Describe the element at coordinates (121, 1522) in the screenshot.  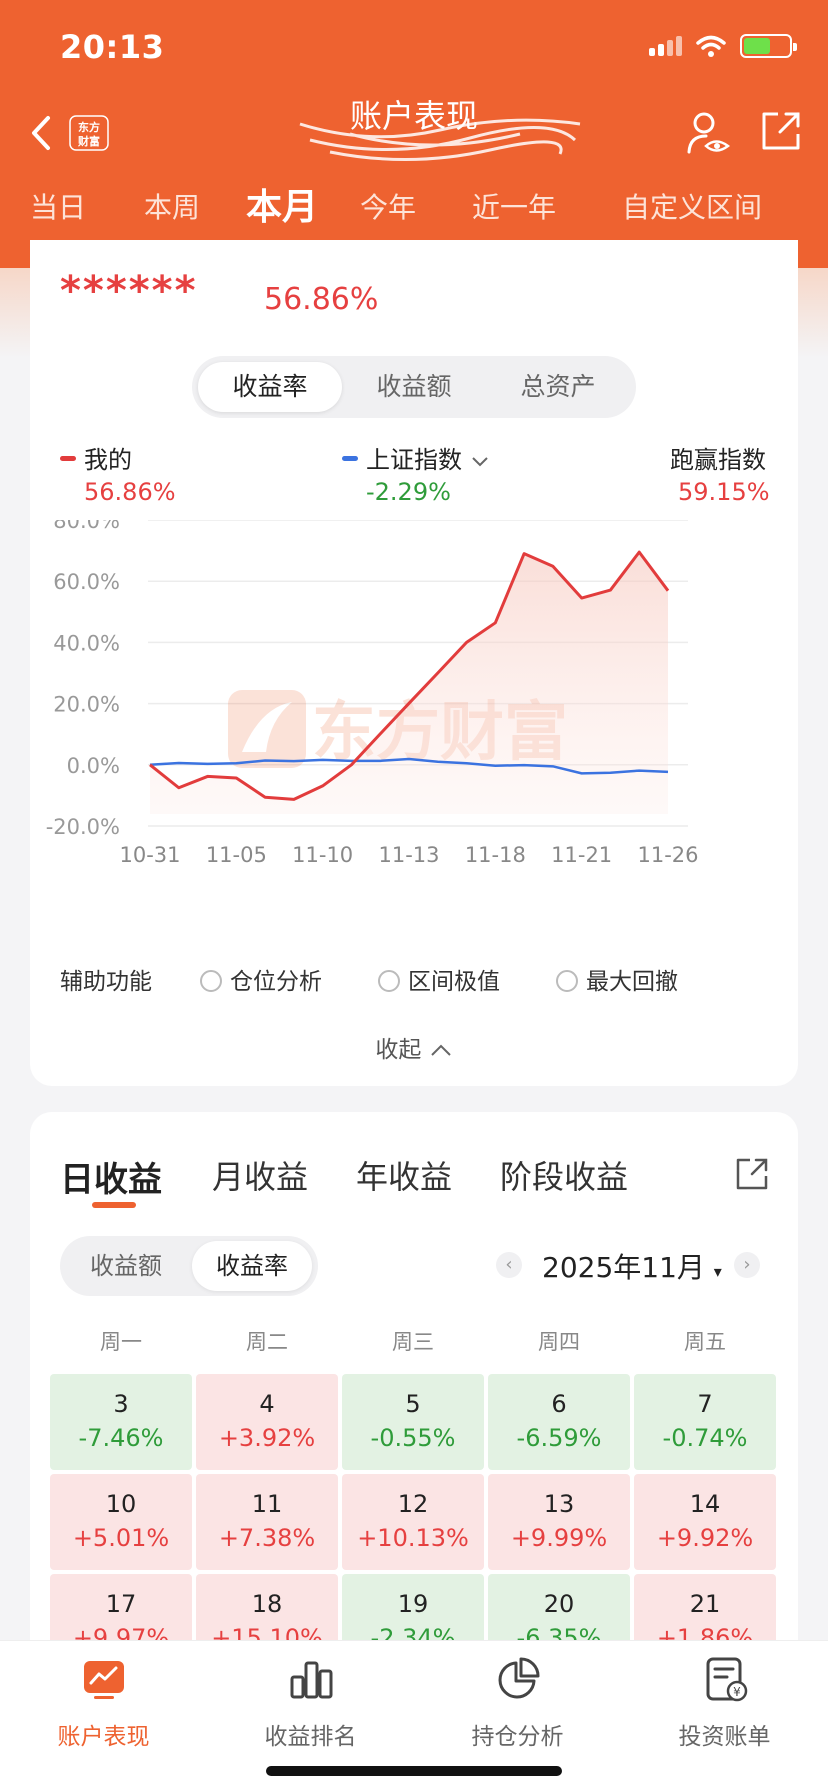
I see `calendar-day-cell: 10 +5.01%` at that location.